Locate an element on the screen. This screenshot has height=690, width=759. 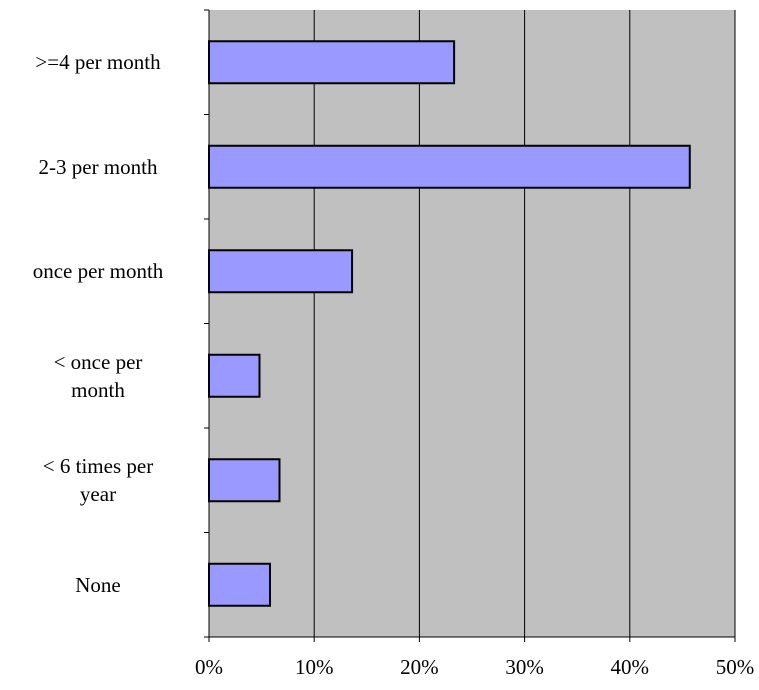
y-tick-label: once per month is located at coordinates (98, 271).